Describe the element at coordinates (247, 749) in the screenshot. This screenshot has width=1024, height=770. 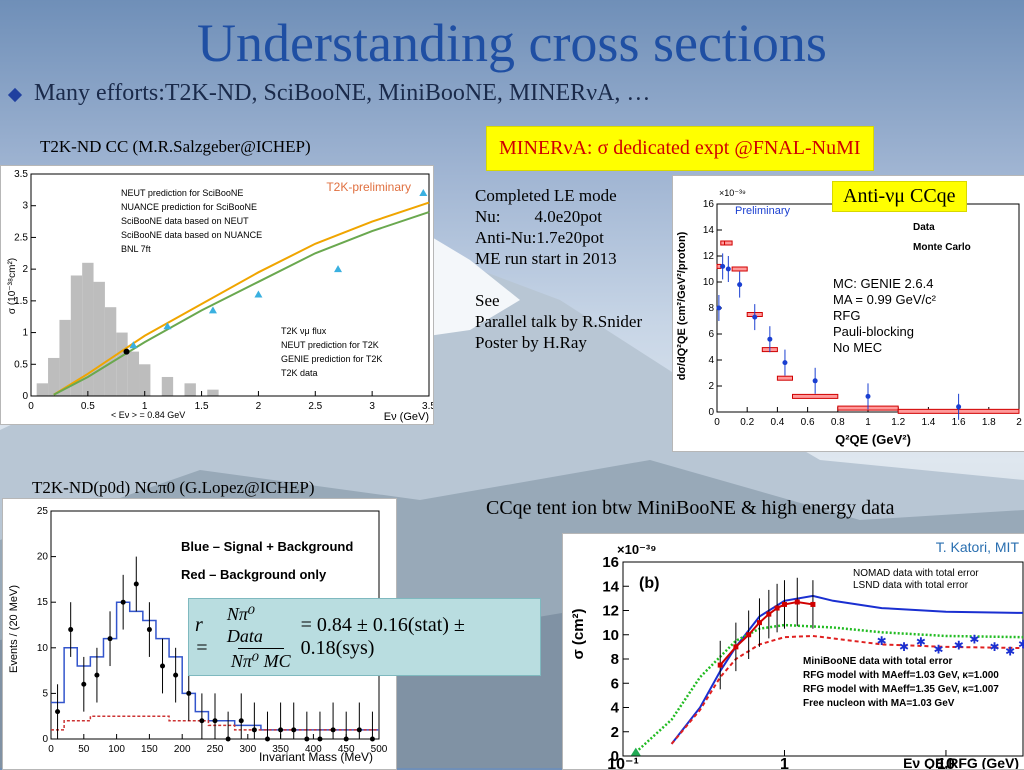
I see `x-tick-label: 300` at that location.